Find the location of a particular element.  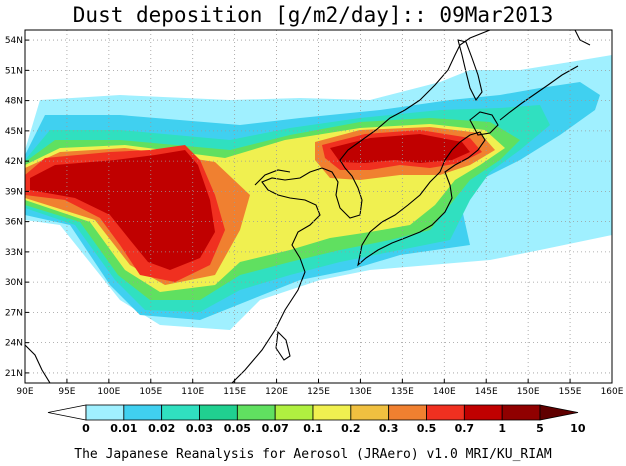

coastline-southeast-asia is located at coordinates (38, 363).